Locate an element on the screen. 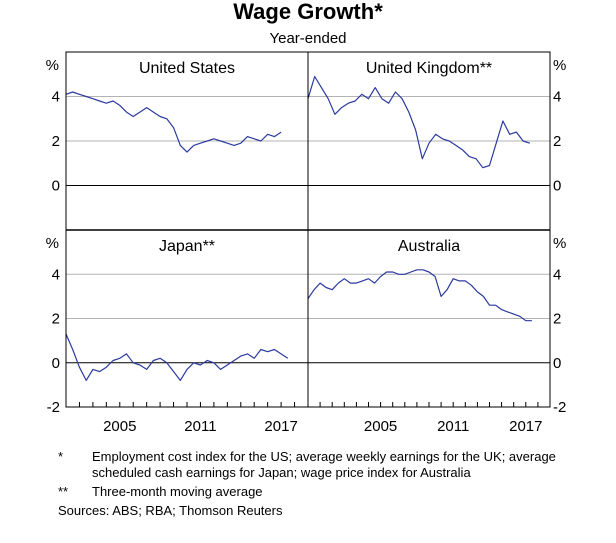 The width and height of the screenshot is (616, 543). footnote-1-mark: * is located at coordinates (61, 456).